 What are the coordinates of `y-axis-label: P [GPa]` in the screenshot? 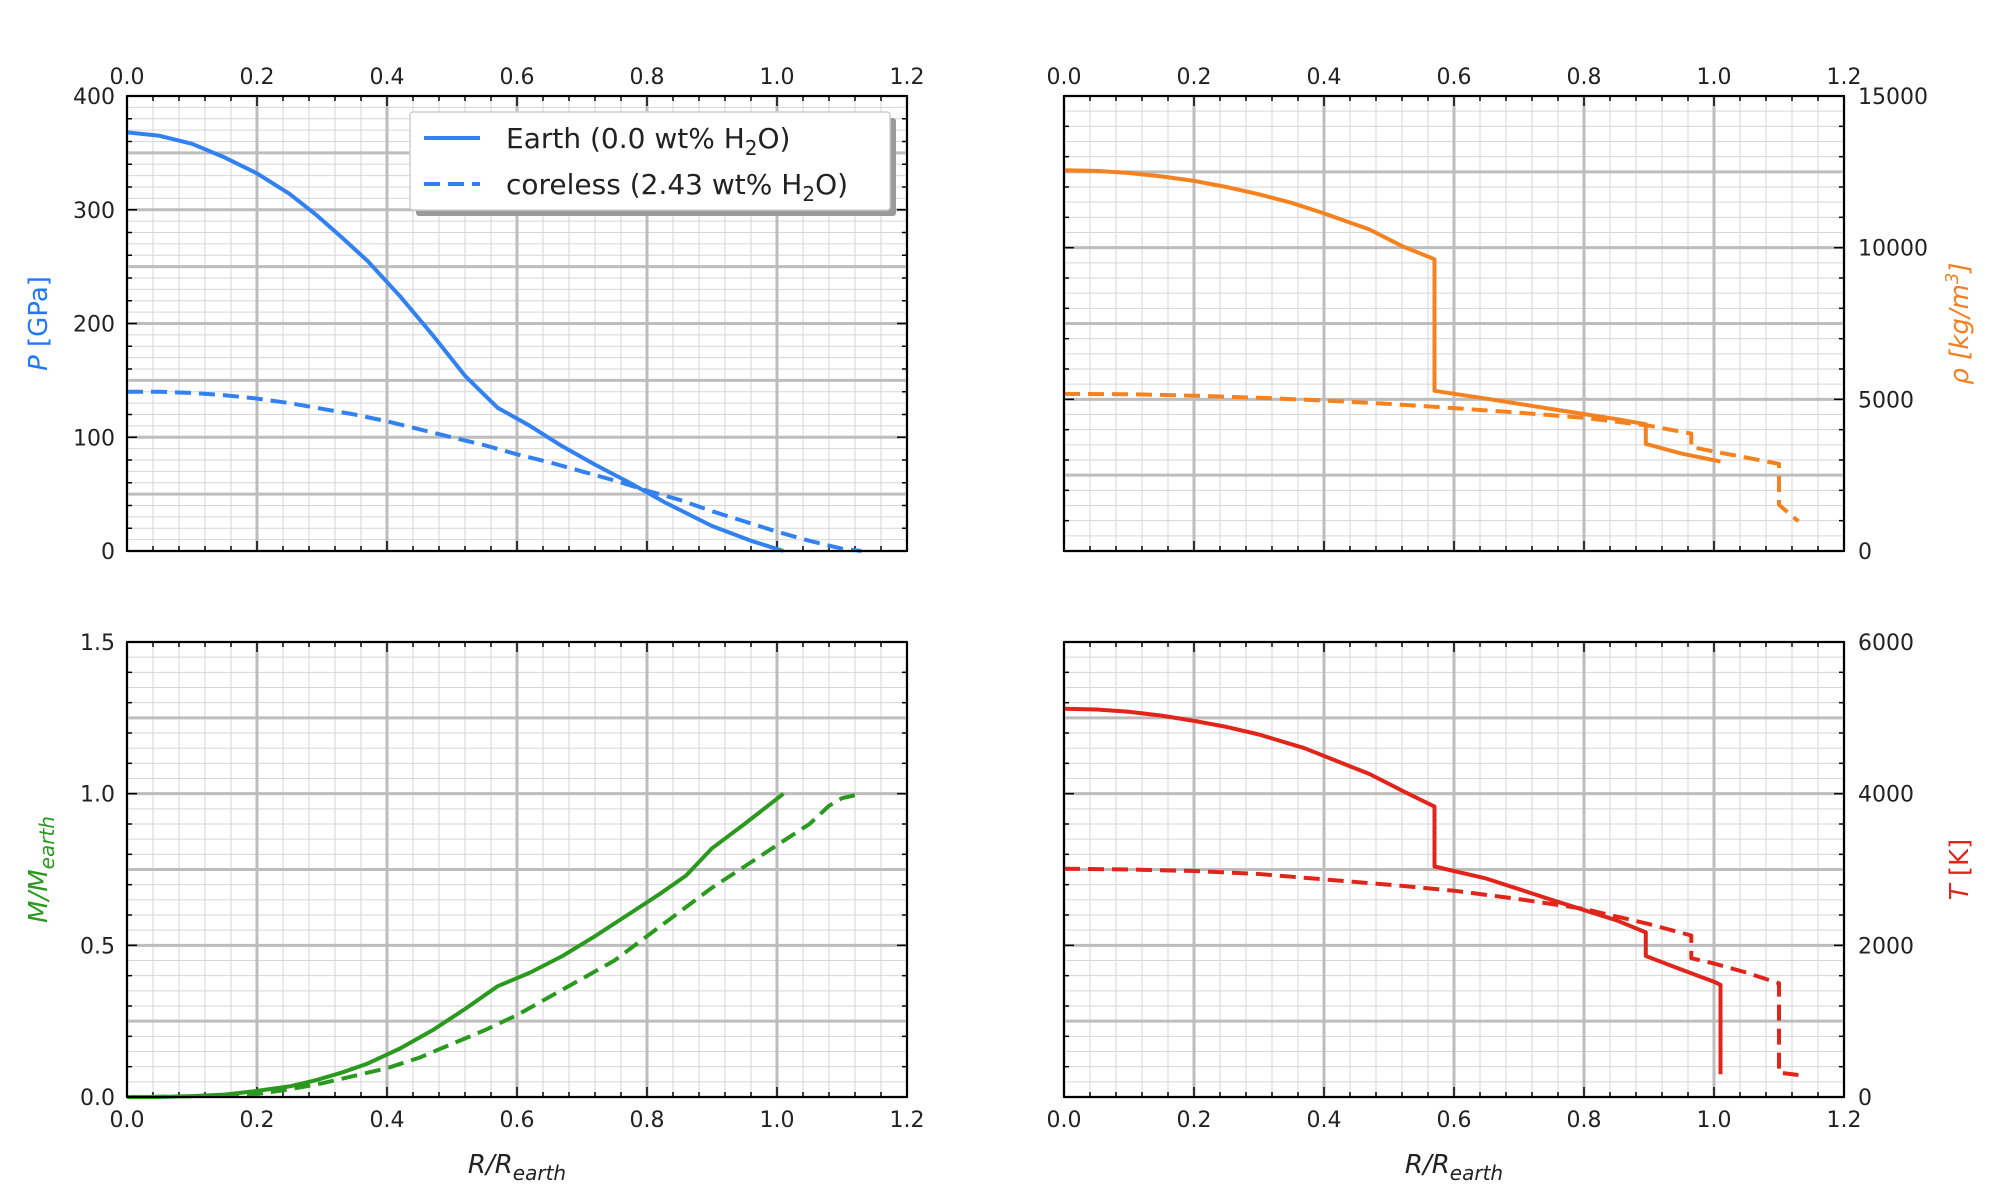 It's located at (39, 323).